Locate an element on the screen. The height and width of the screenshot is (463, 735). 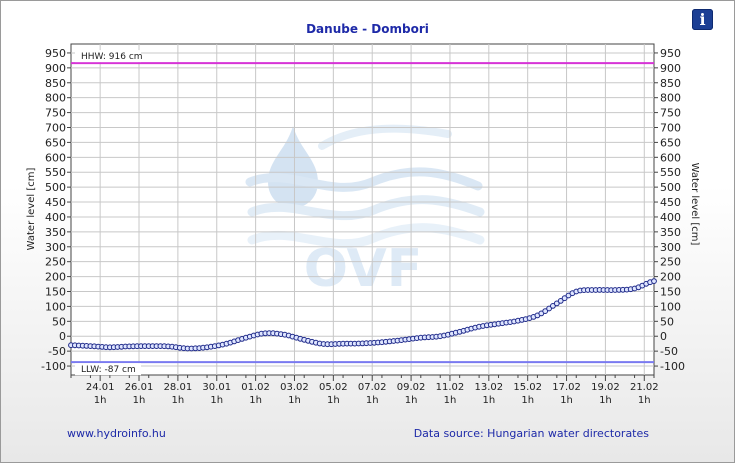
y-tick-label-left: 300 is located at coordinates (55, 247).